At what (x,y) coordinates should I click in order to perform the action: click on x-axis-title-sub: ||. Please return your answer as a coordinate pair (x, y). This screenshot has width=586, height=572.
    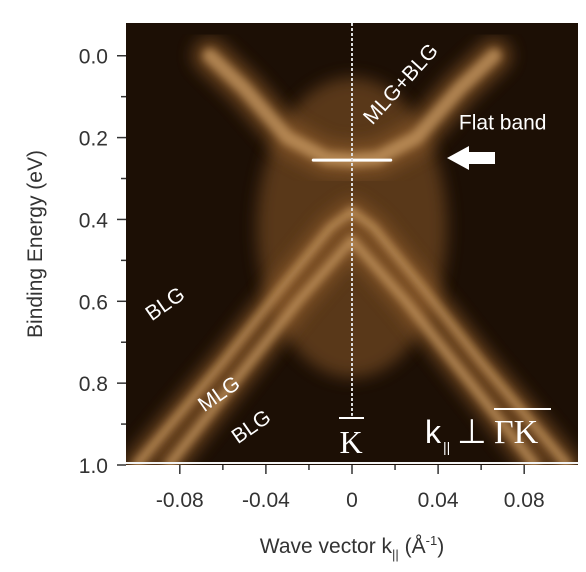
    Looking at the image, I should click on (395, 554).